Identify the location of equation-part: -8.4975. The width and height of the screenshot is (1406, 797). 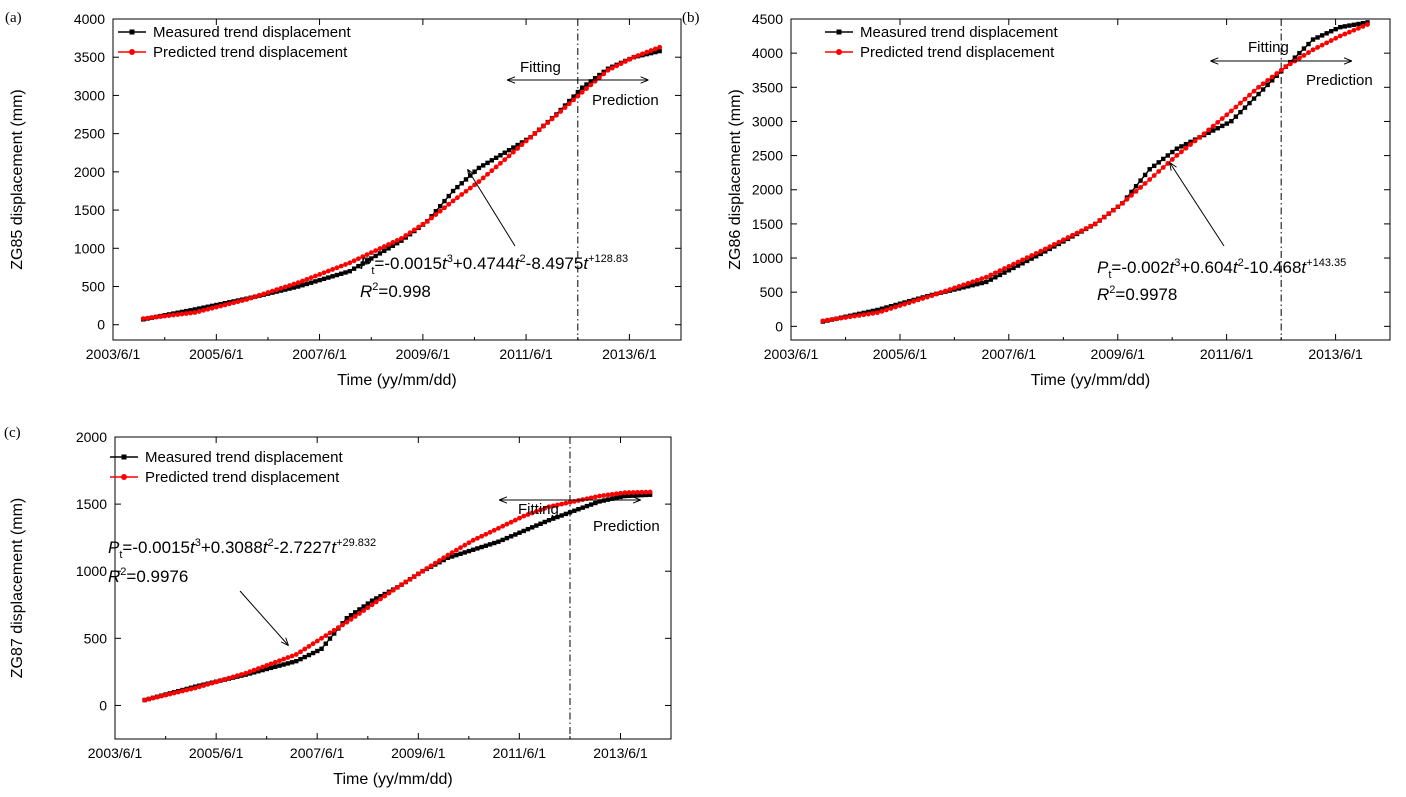
(555, 263).